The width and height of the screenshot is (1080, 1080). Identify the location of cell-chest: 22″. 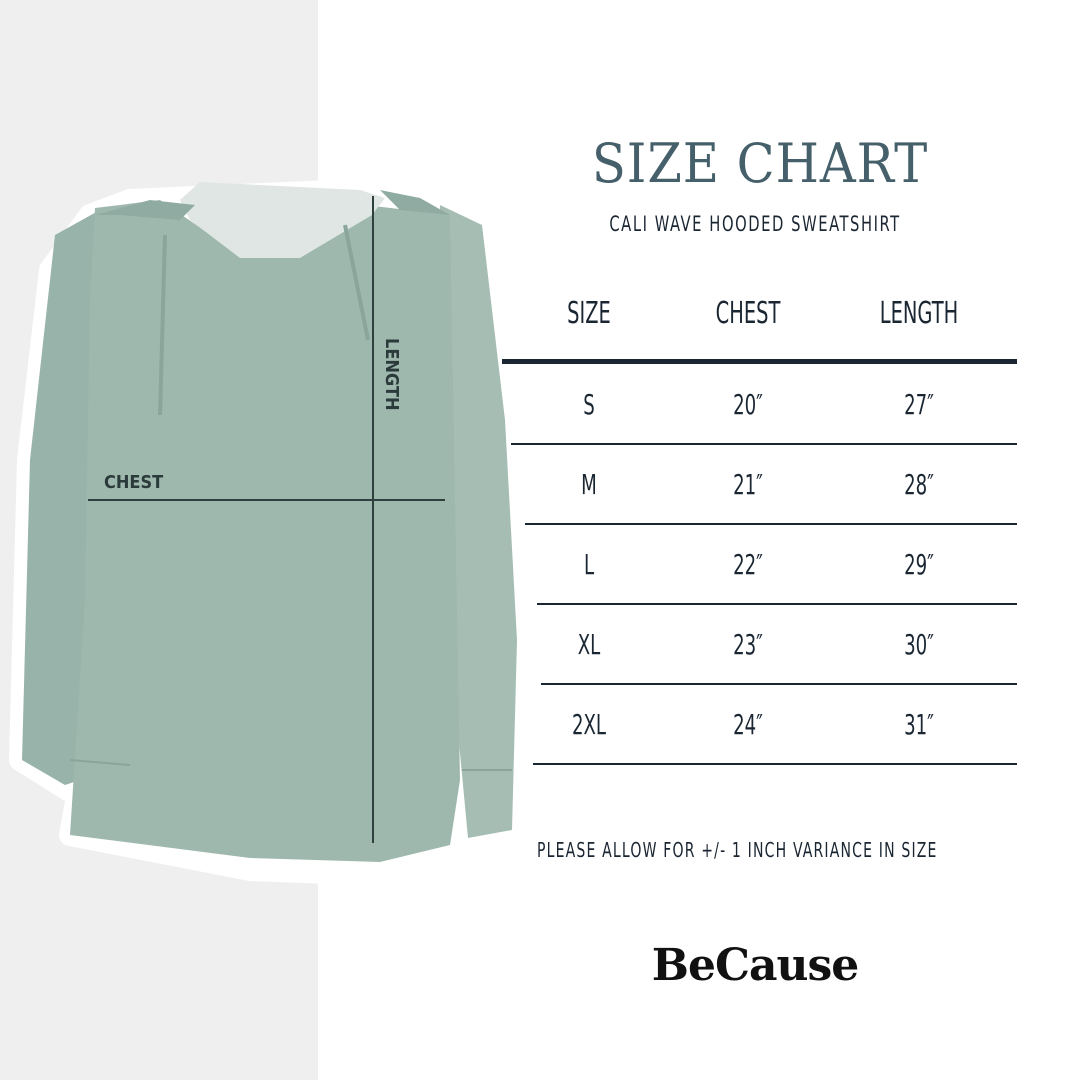
(748, 564).